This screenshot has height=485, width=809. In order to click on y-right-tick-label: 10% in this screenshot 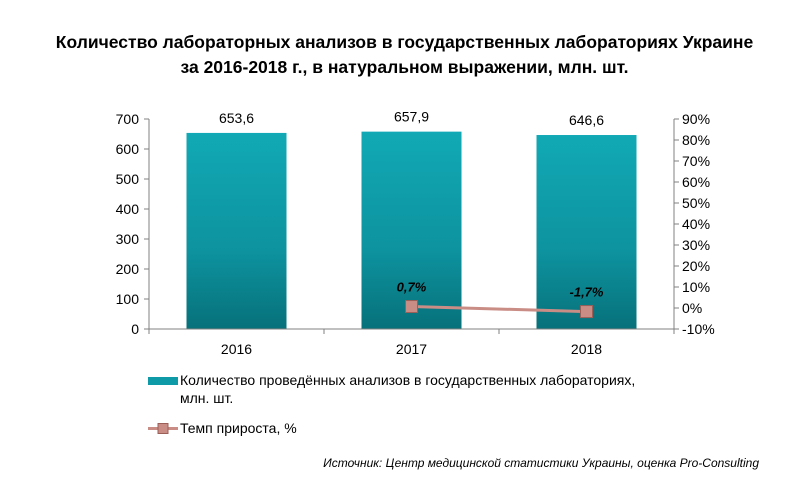, I will do `click(696, 287)`.